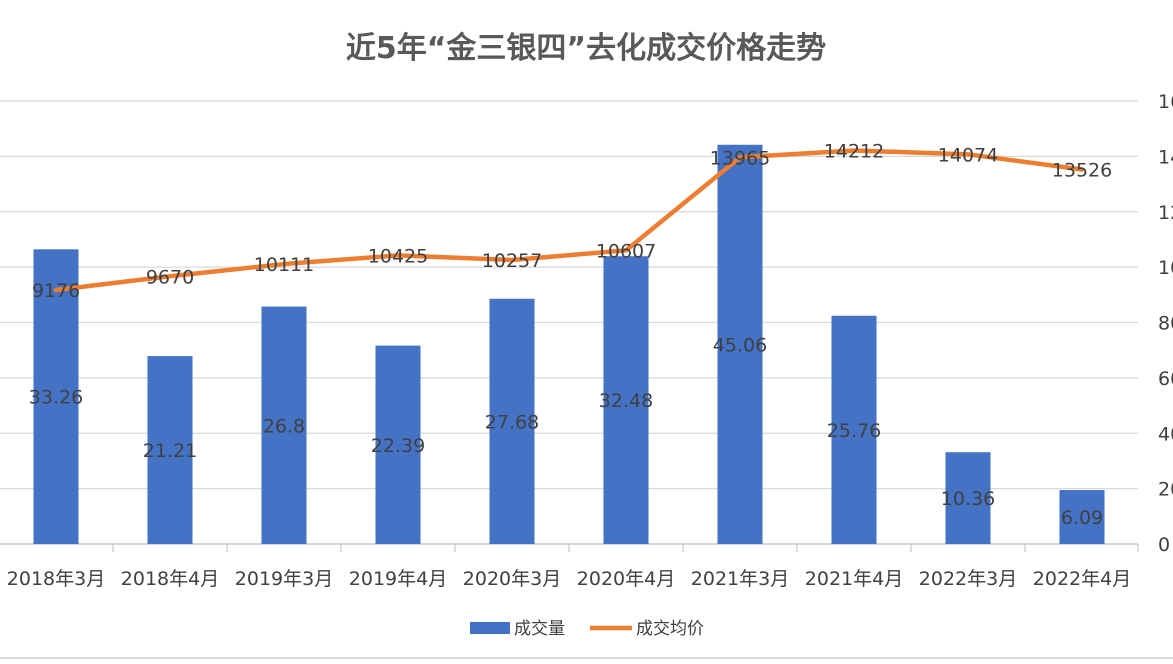 The image size is (1173, 664). Describe the element at coordinates (1164, 545) in the screenshot. I see `right-y-tick-label: 0` at that location.